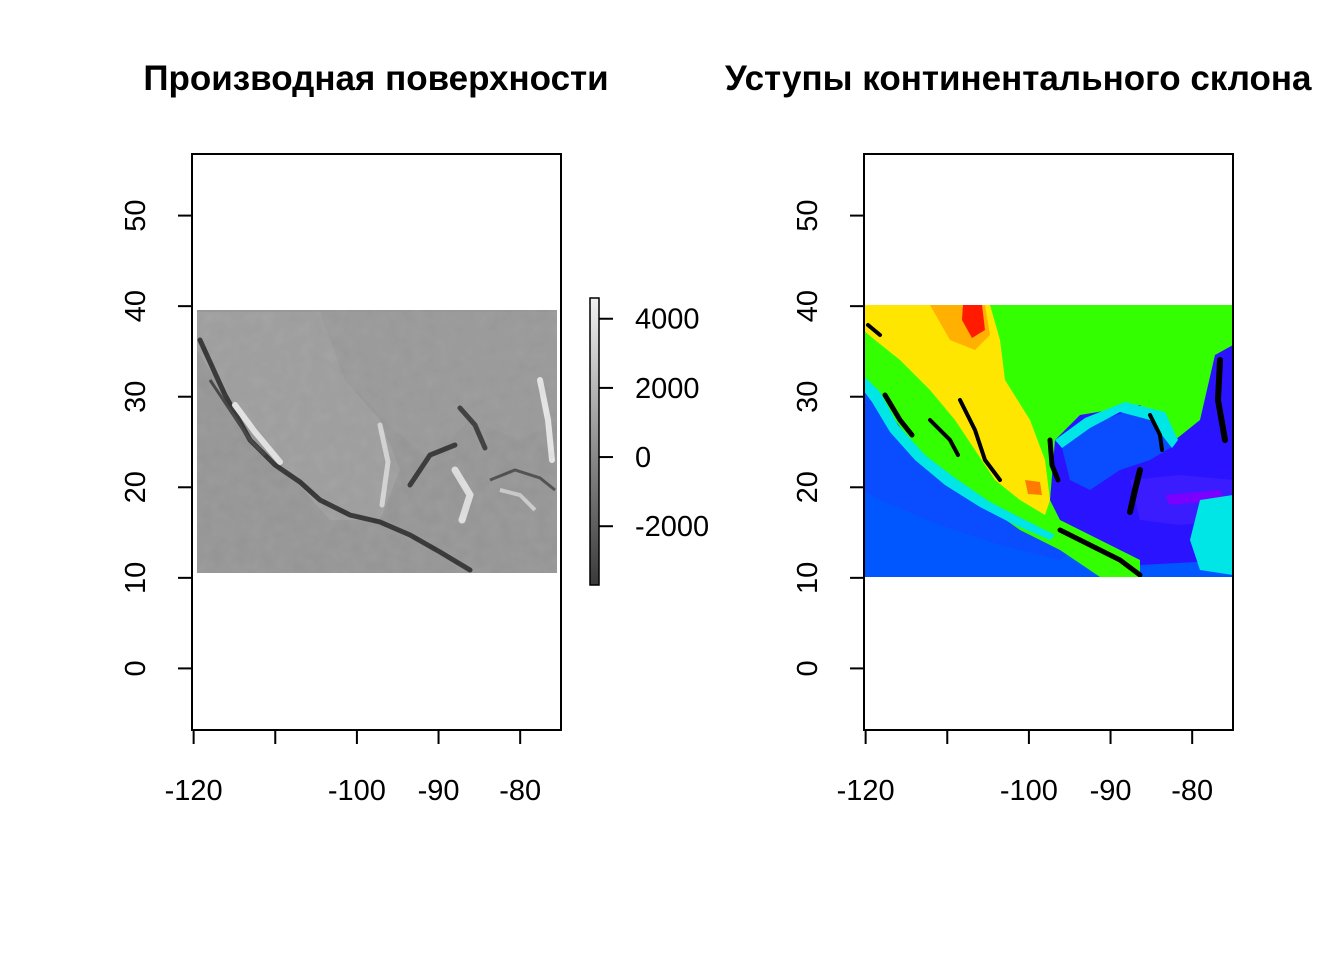 Image resolution: width=1344 pixels, height=960 pixels. I want to click on scarps-raster, so click(1048, 441).